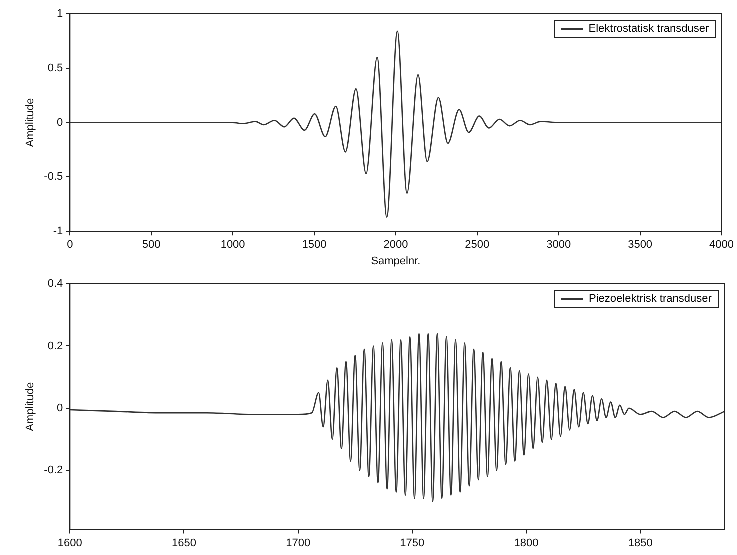 Image resolution: width=737 pixels, height=555 pixels. Describe the element at coordinates (70, 245) in the screenshot. I see `x-tick-label: 0` at that location.